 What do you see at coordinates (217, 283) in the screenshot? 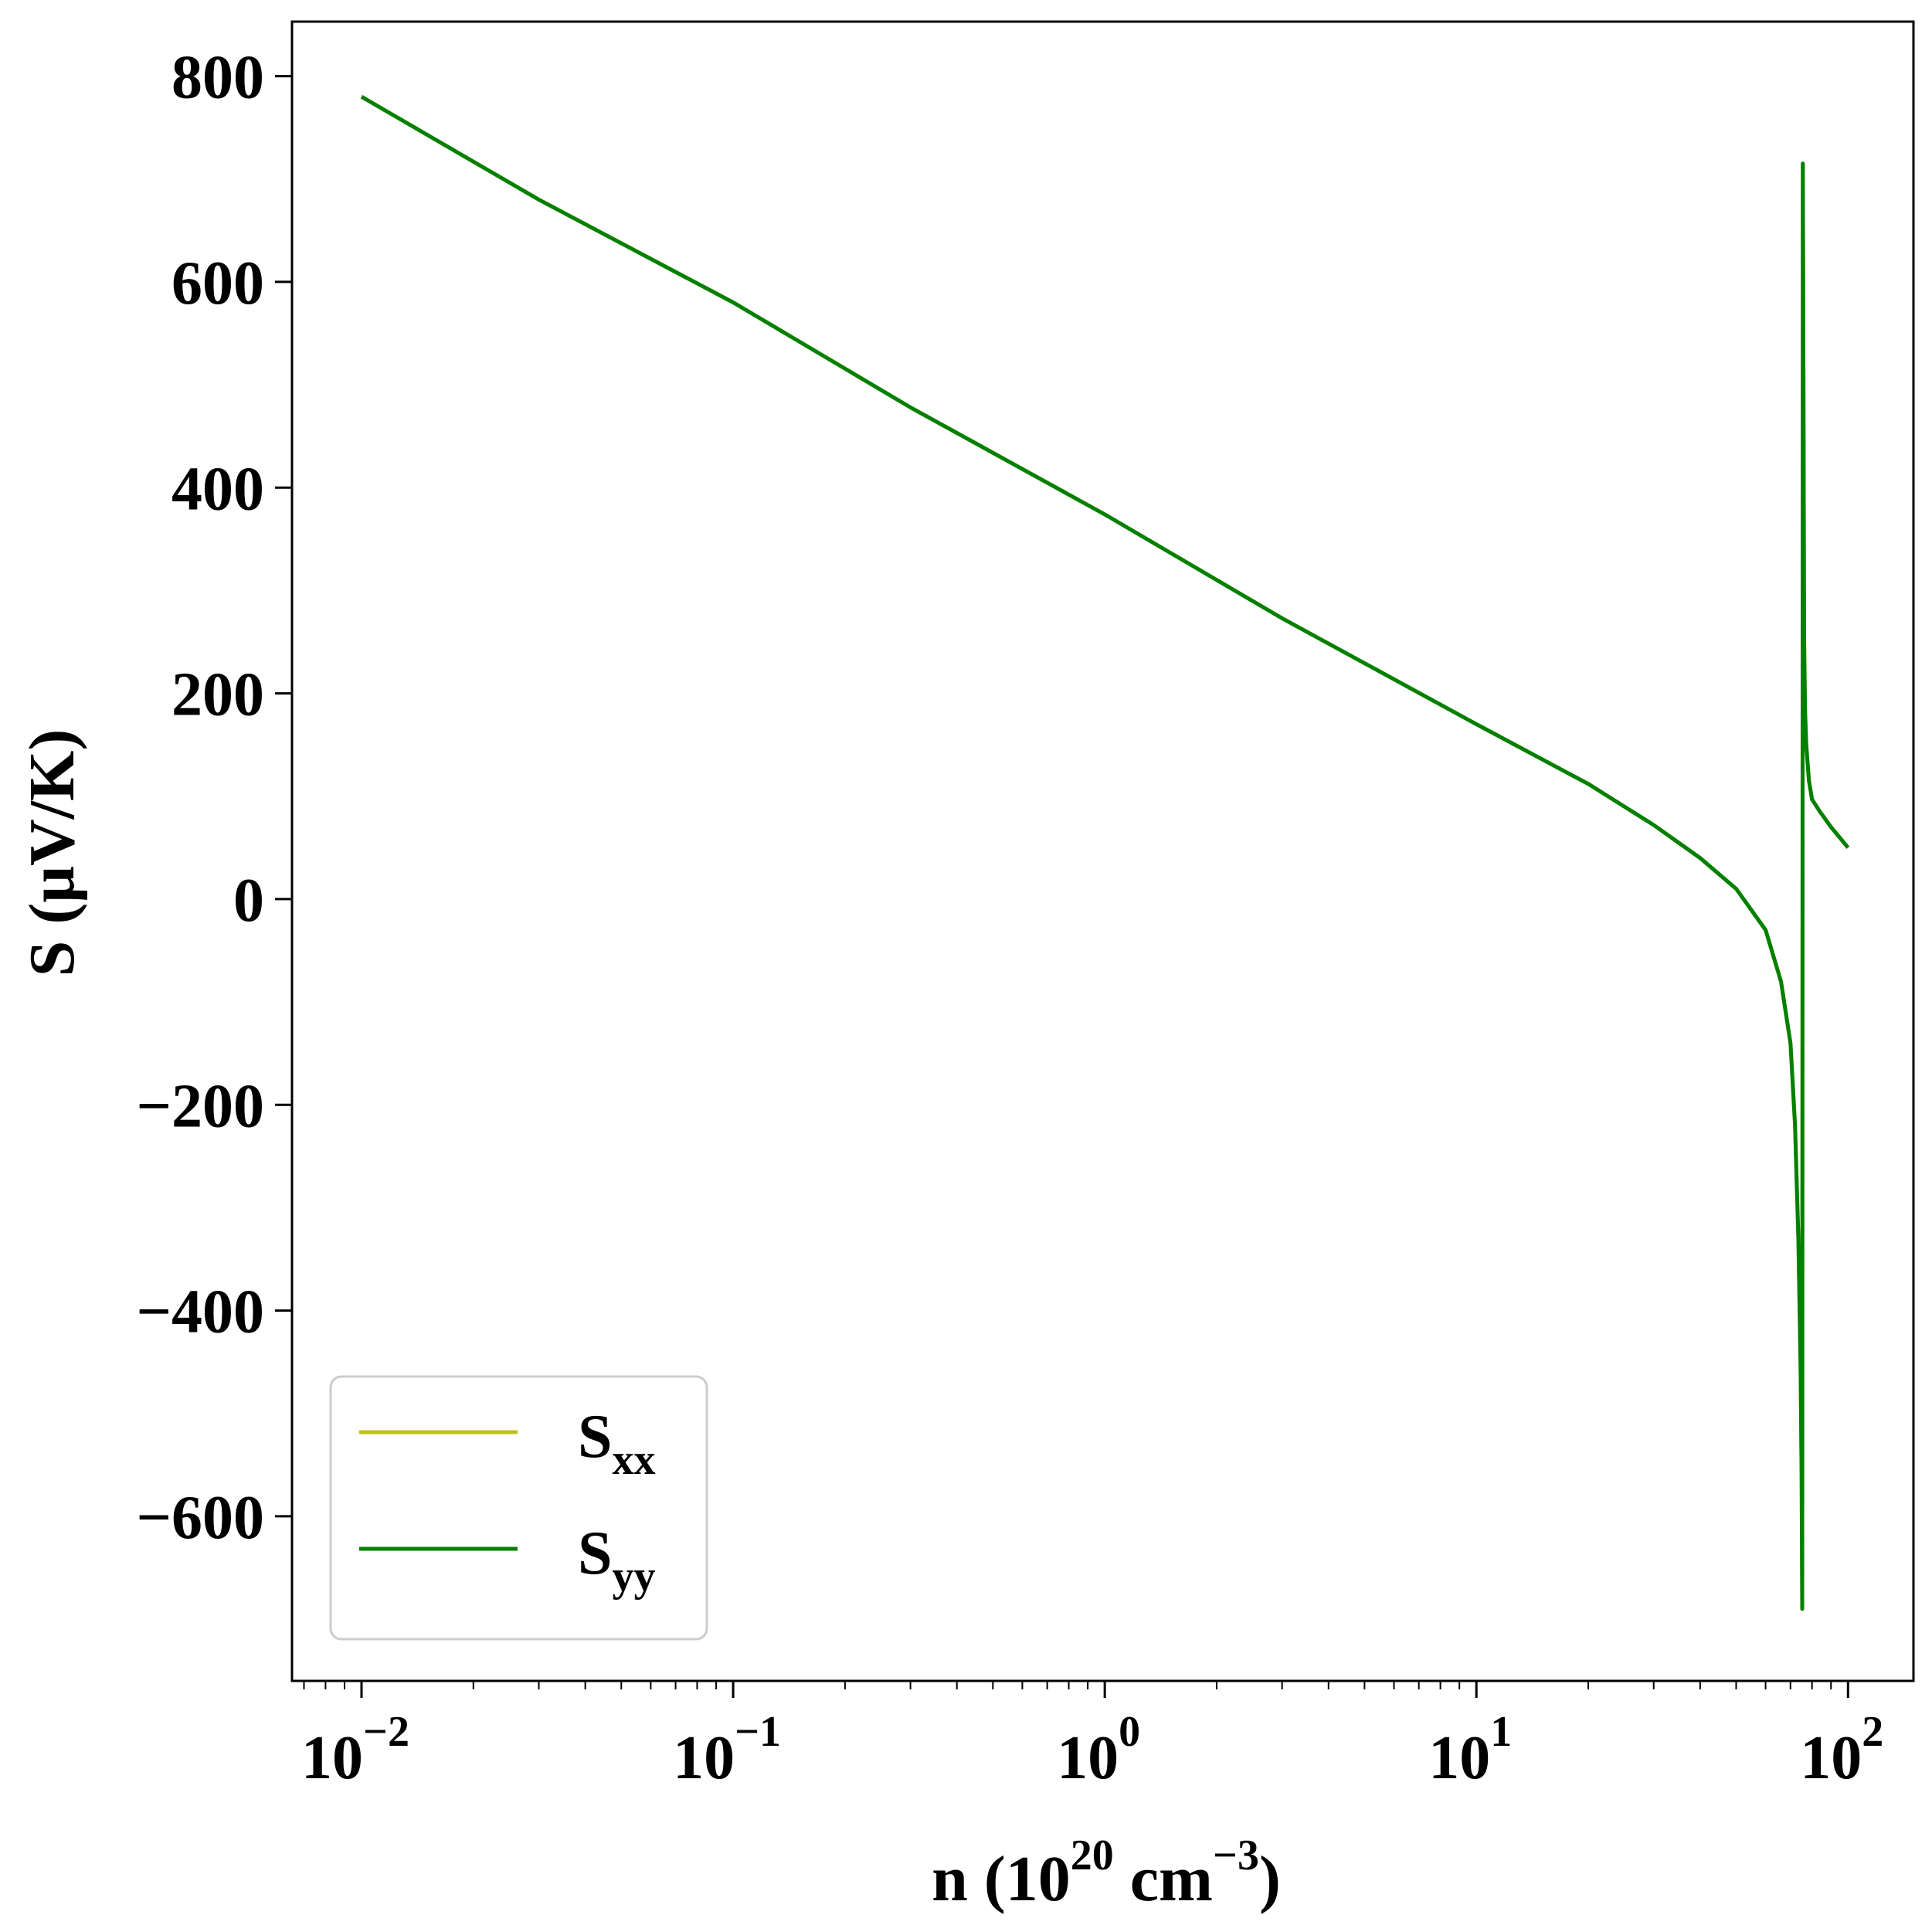
I see `y-tick-label: 600` at bounding box center [217, 283].